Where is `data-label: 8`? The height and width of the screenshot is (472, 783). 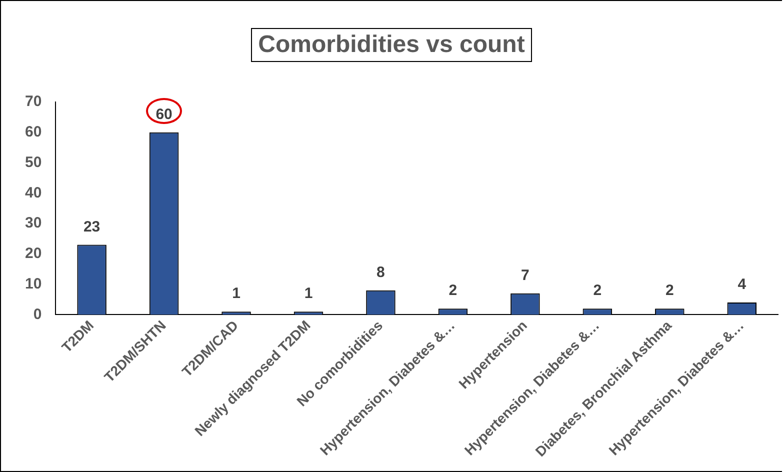 data-label: 8 is located at coordinates (380, 272).